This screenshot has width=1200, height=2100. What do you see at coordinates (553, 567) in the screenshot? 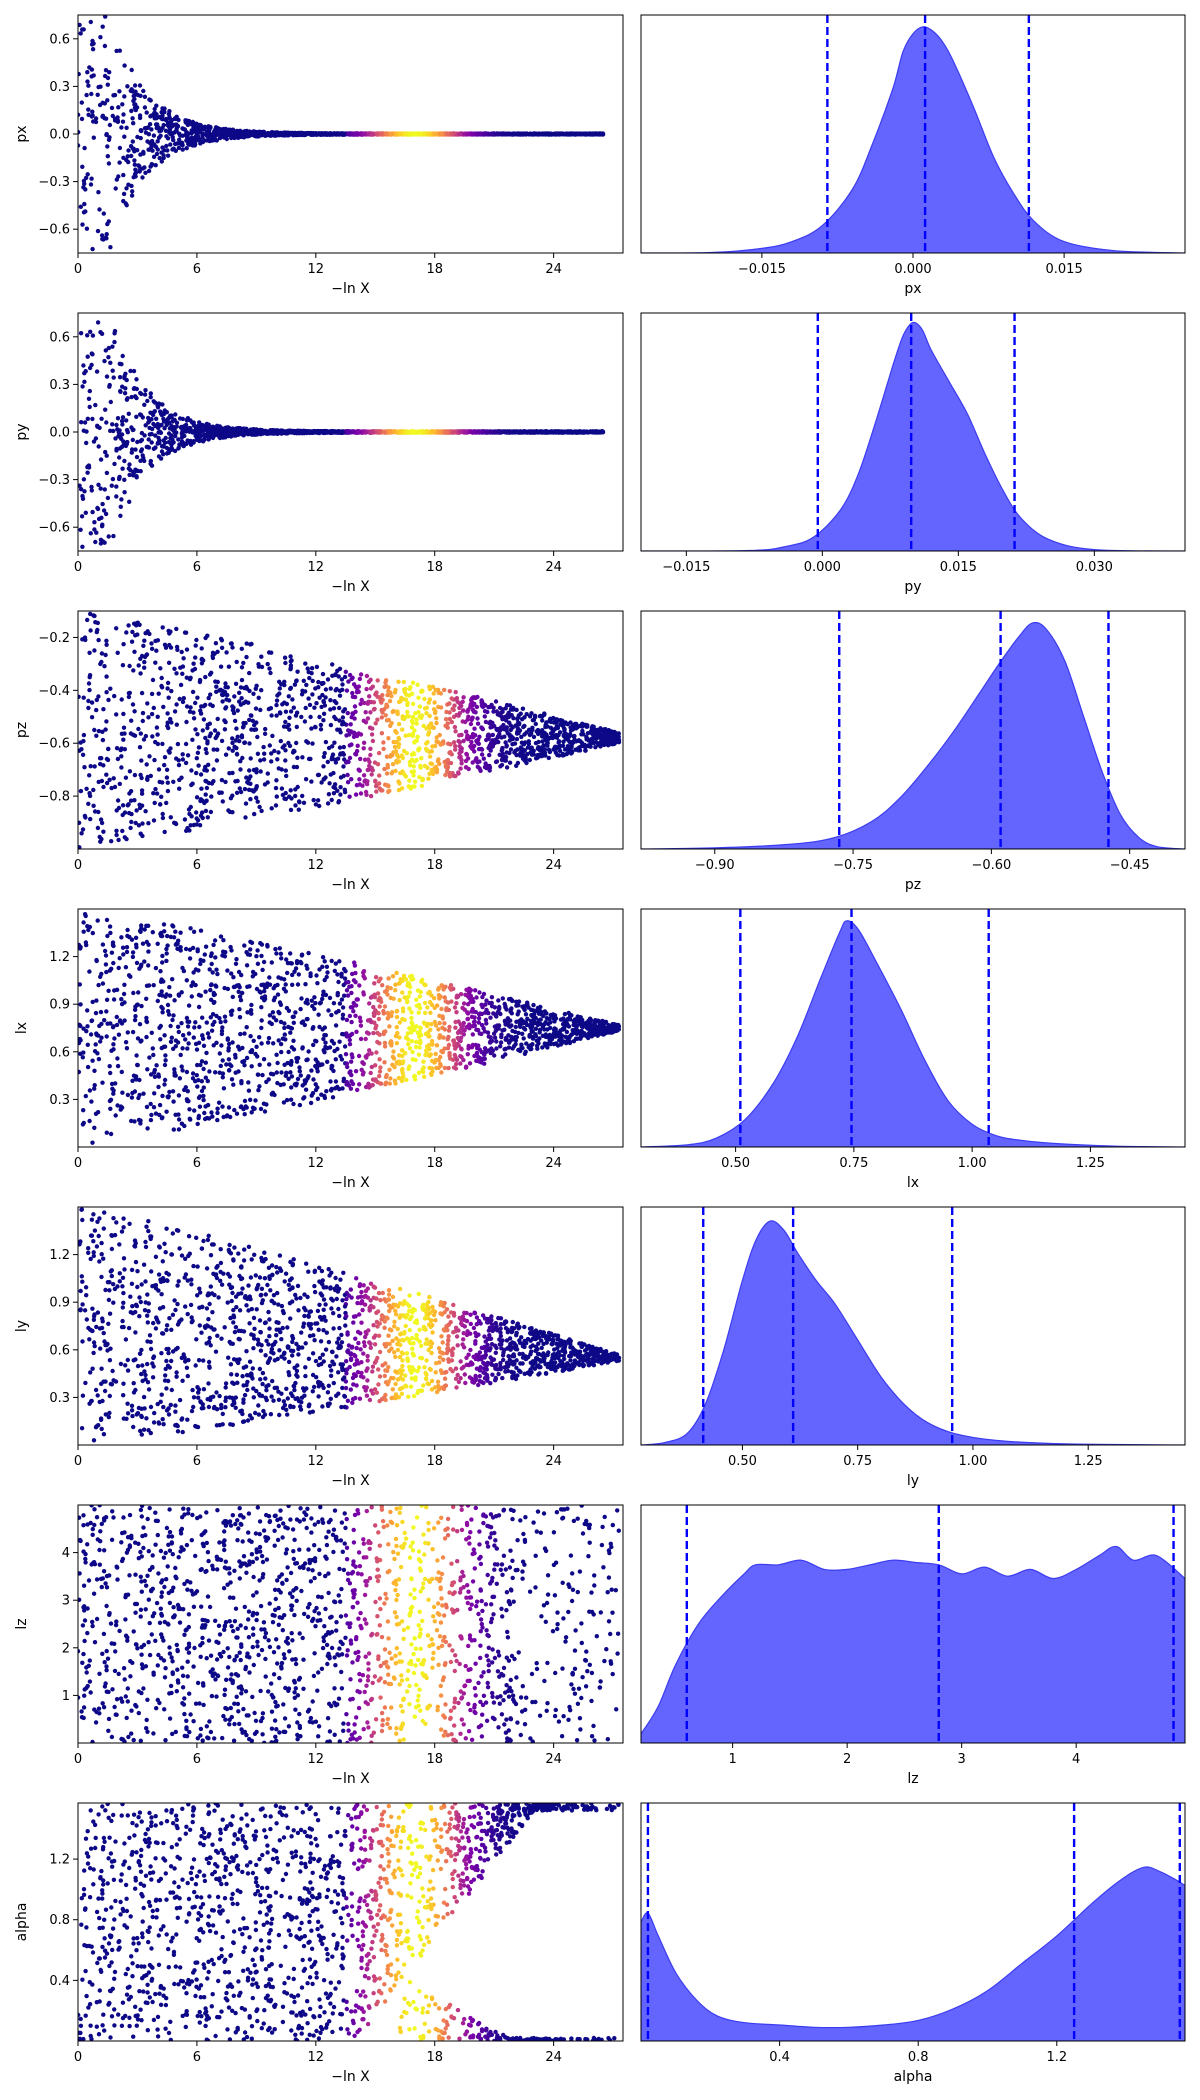
I see `x-tick-label: 24` at bounding box center [553, 567].